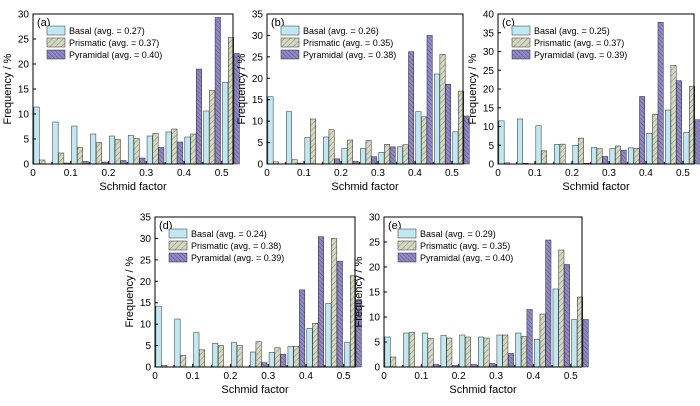  Describe the element at coordinates (572, 31) in the screenshot. I see `legend-label: Basal (avg. = 0.25)` at that location.